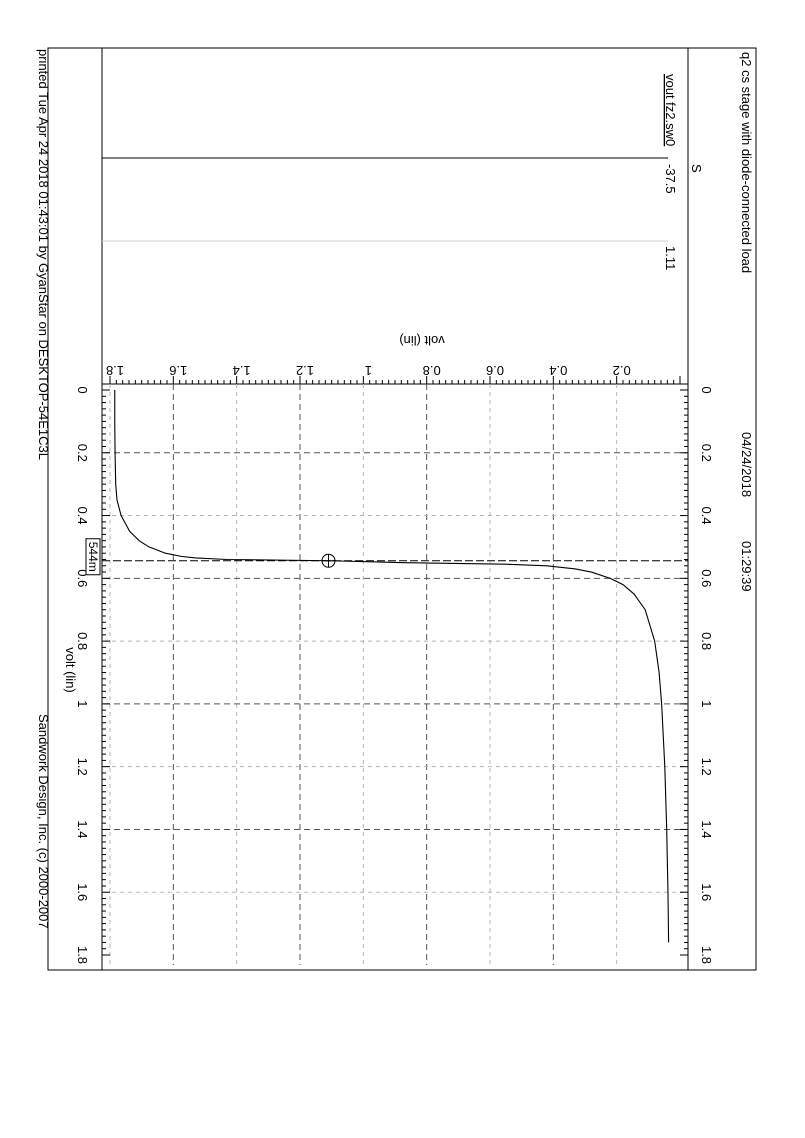 The width and height of the screenshot is (805, 1138). Describe the element at coordinates (706, 578) in the screenshot. I see `x-tick-label: 0.6` at that location.